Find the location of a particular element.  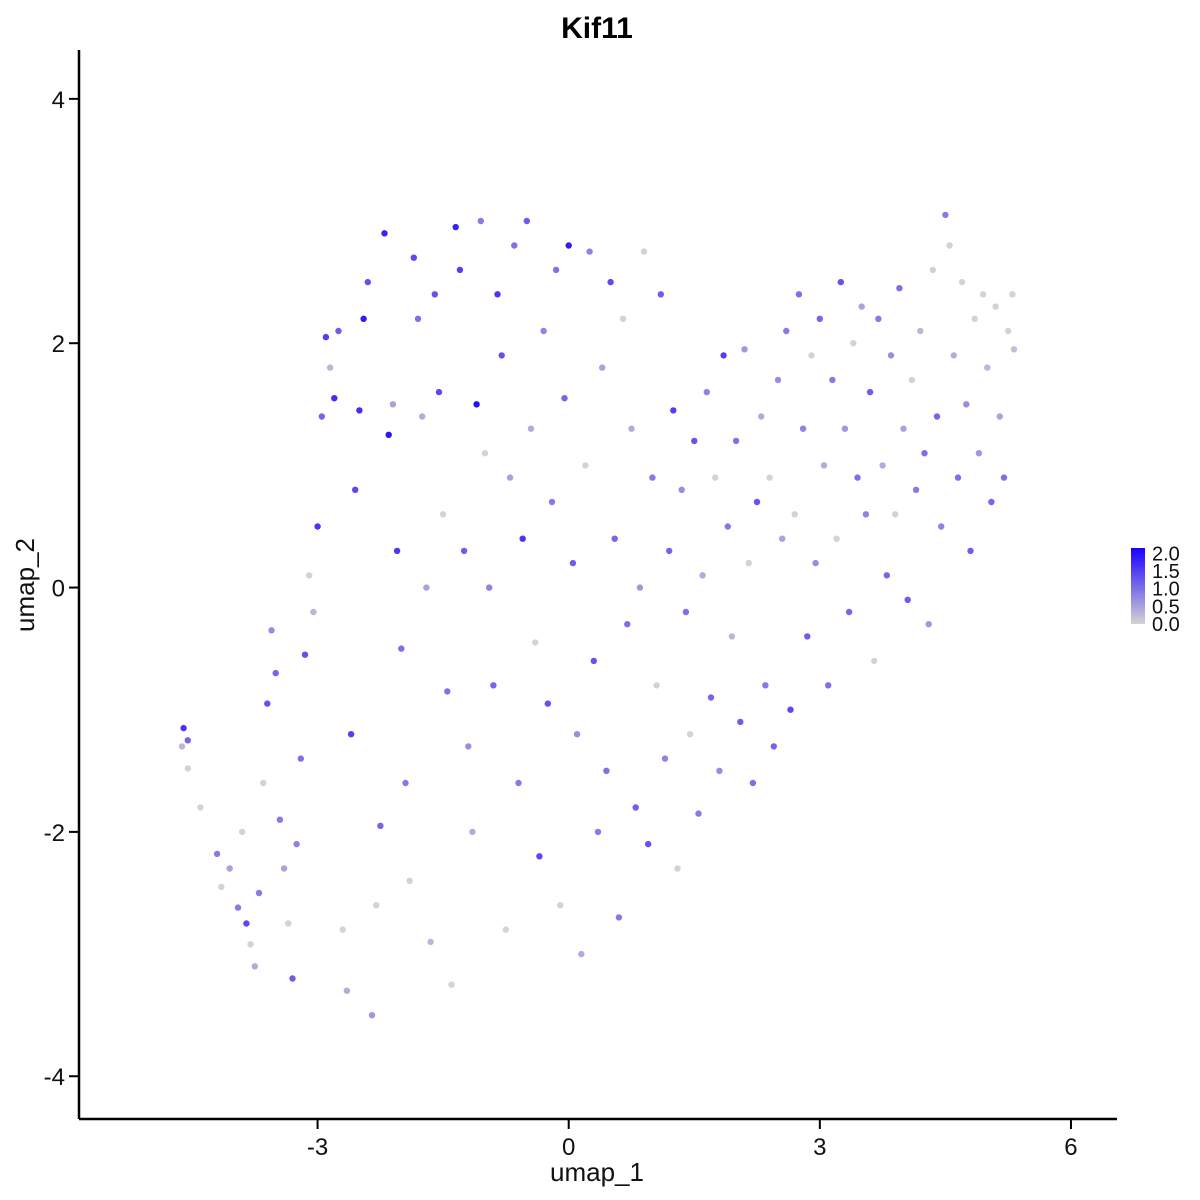

legend-tick-label: 1.5 is located at coordinates (1166, 572).